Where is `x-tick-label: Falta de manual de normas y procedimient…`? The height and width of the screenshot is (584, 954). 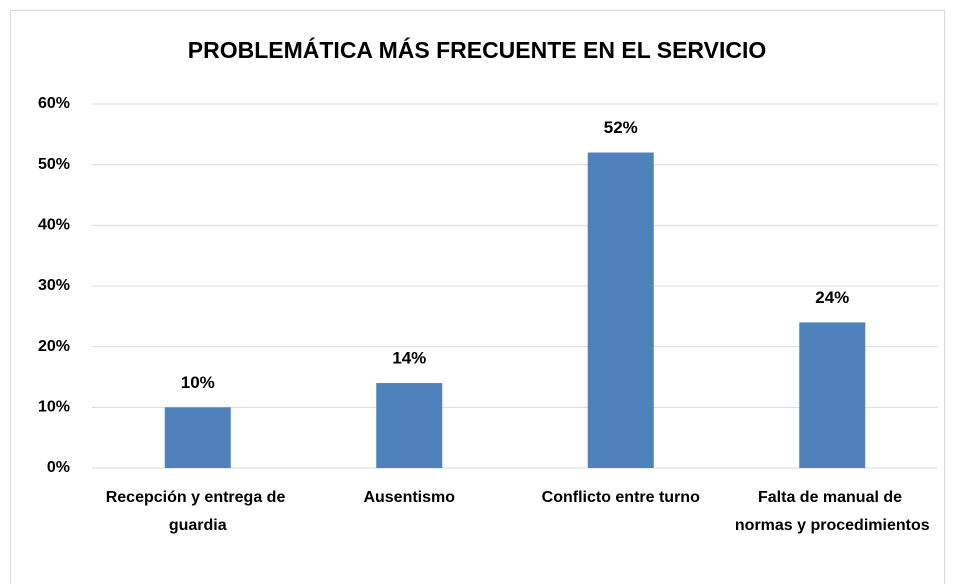
x-tick-label: Falta de manual de normas y procedimient… is located at coordinates (832, 511).